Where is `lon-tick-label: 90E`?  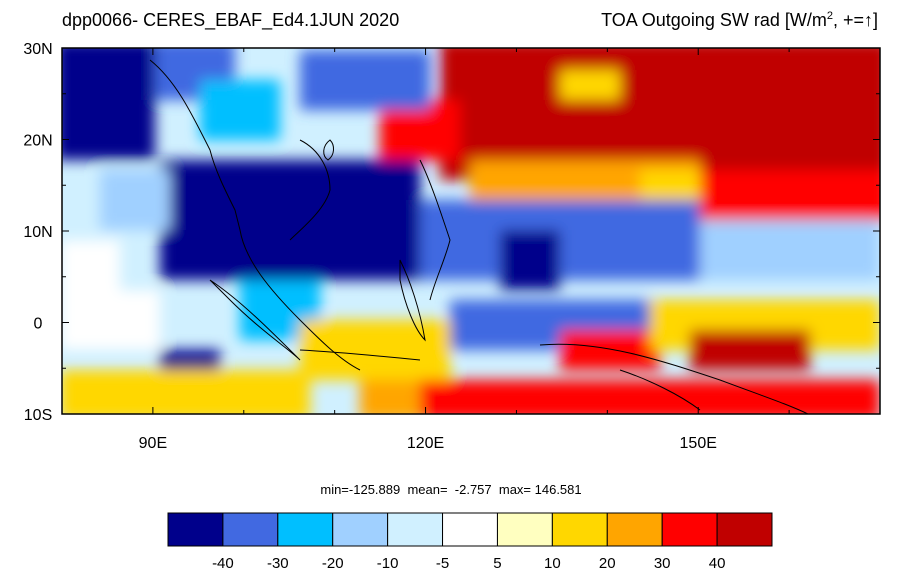
lon-tick-label: 90E is located at coordinates (153, 443).